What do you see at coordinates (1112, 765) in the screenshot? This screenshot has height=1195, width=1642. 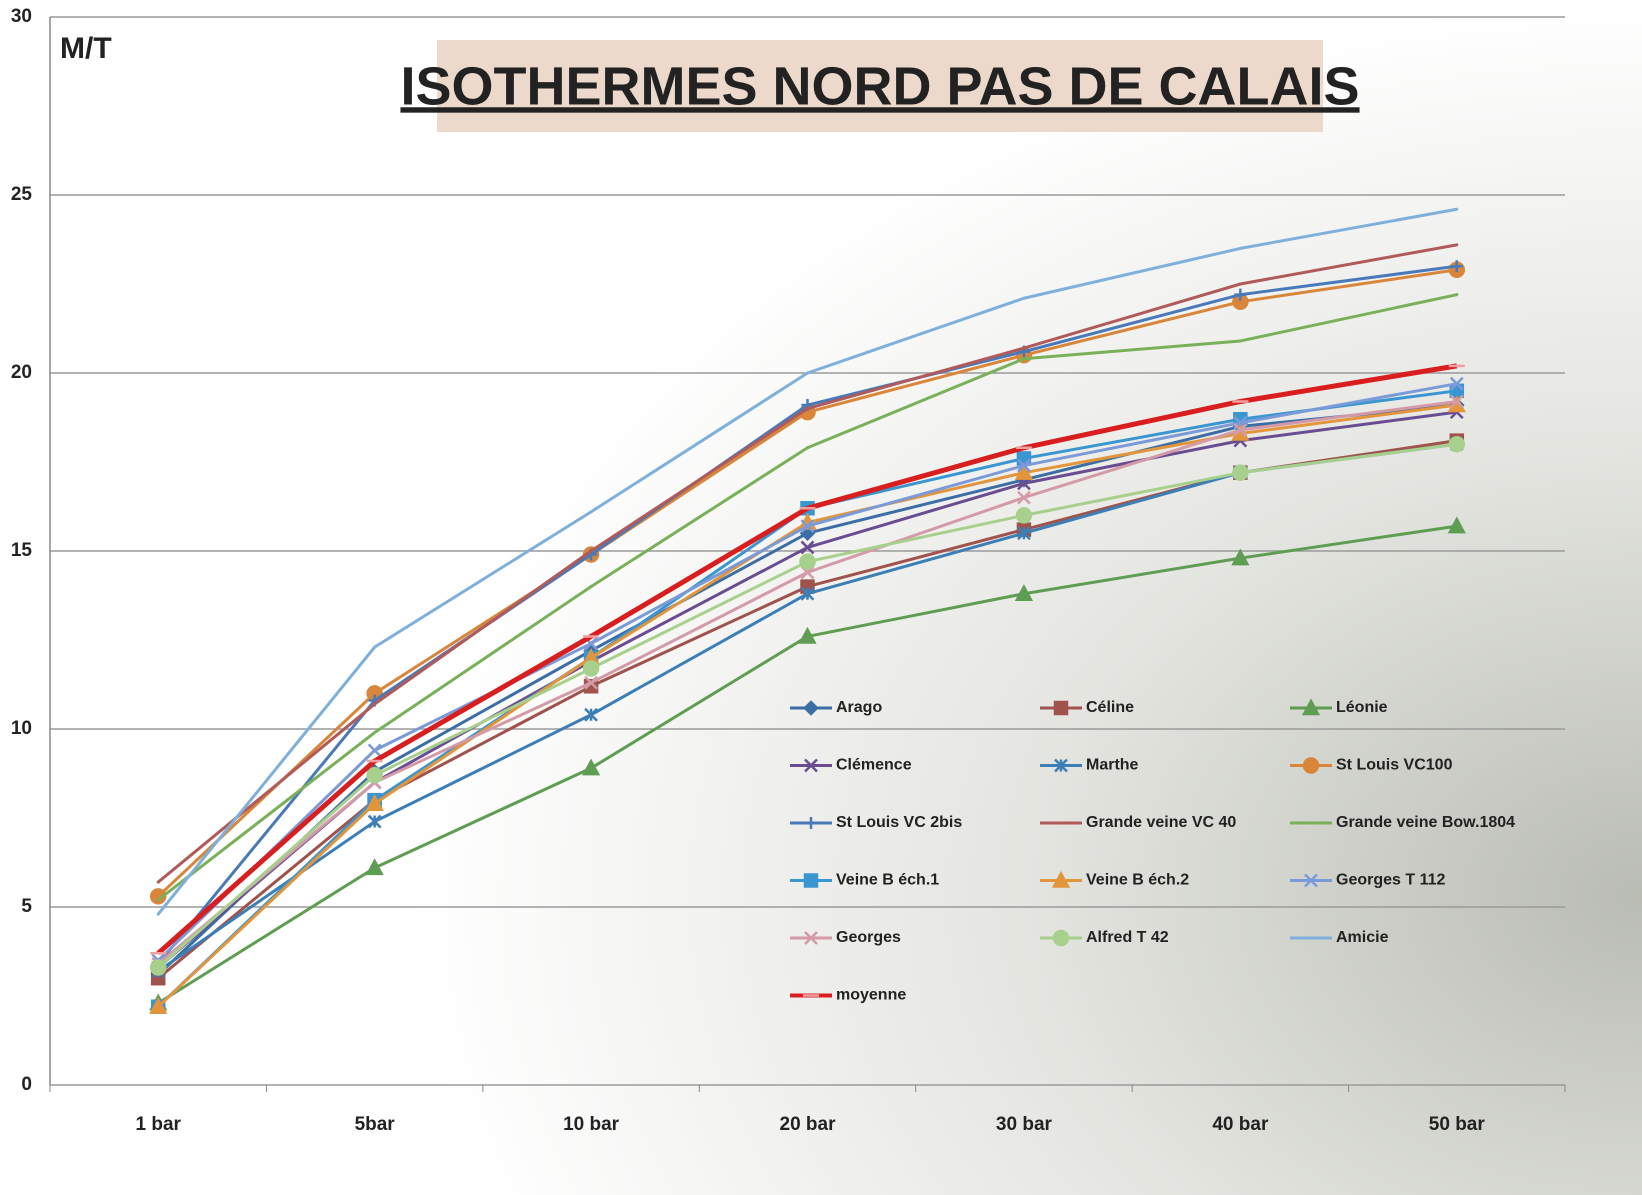 I see `legend-label: Marthe` at bounding box center [1112, 765].